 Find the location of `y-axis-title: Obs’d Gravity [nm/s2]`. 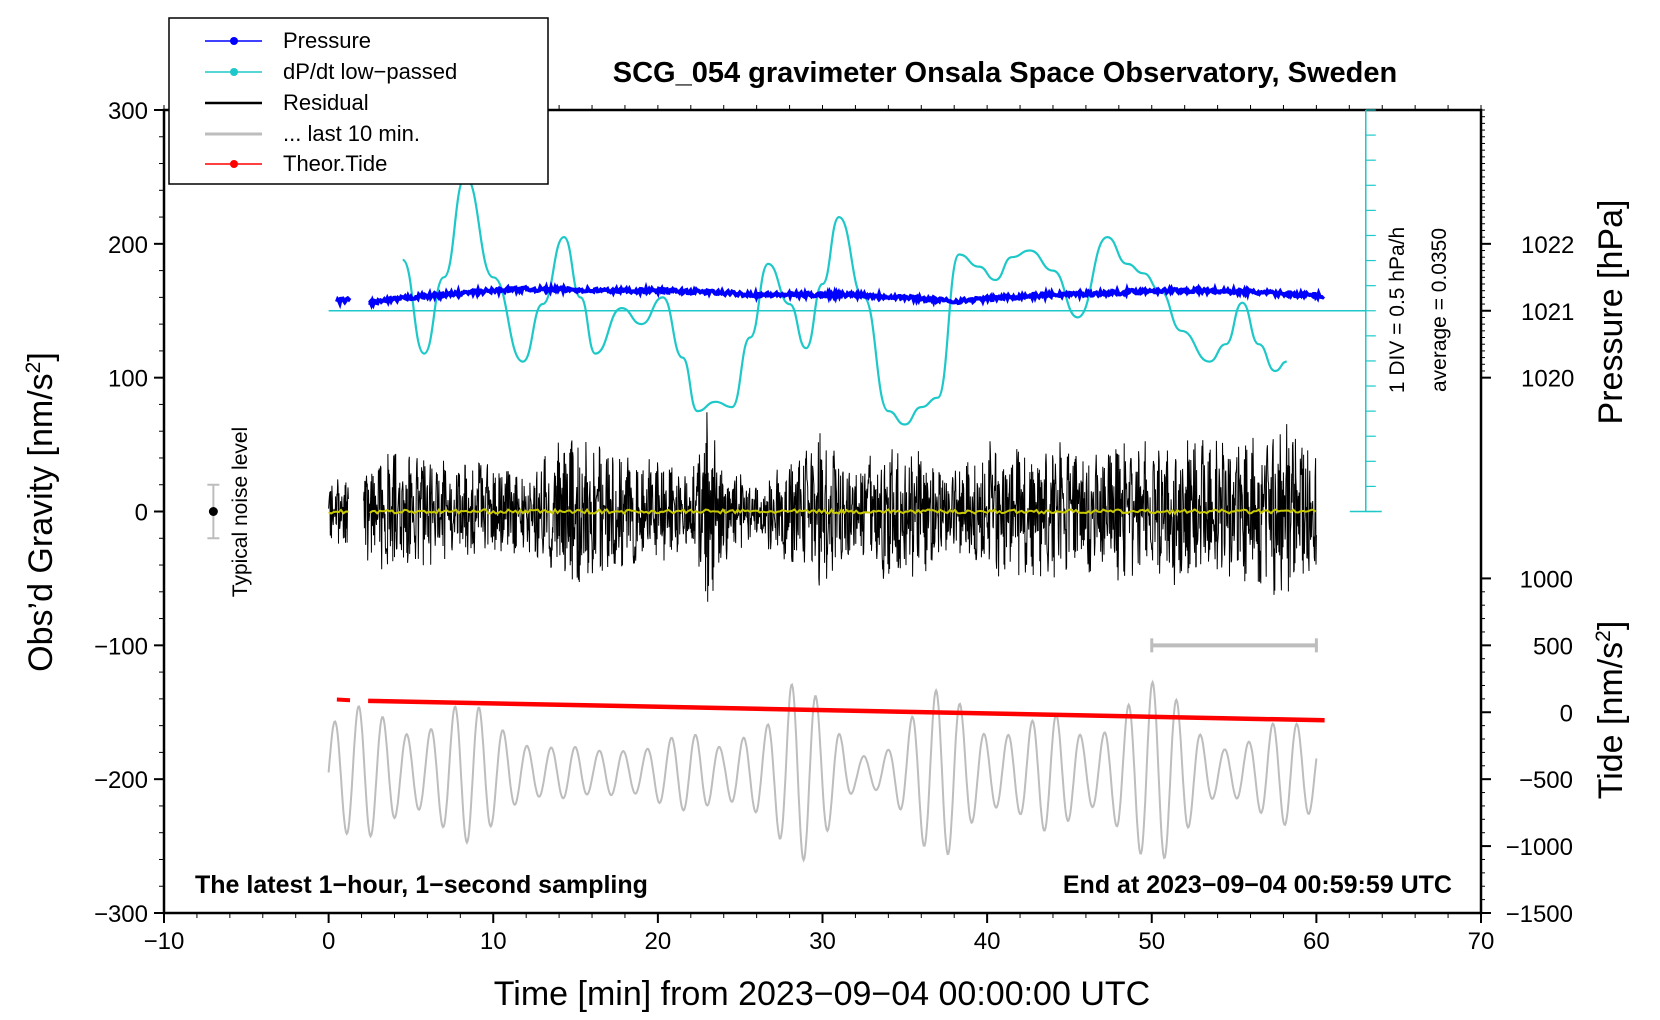

y-axis-title: Obs’d Gravity [nm/s2] is located at coordinates (41, 512).